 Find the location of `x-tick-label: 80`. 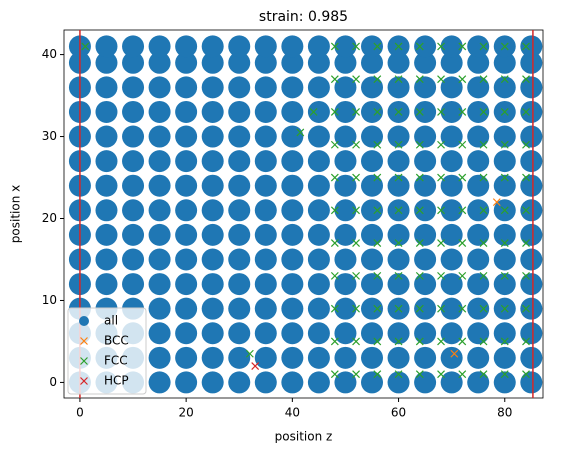

x-tick-label: 80 is located at coordinates (504, 413).